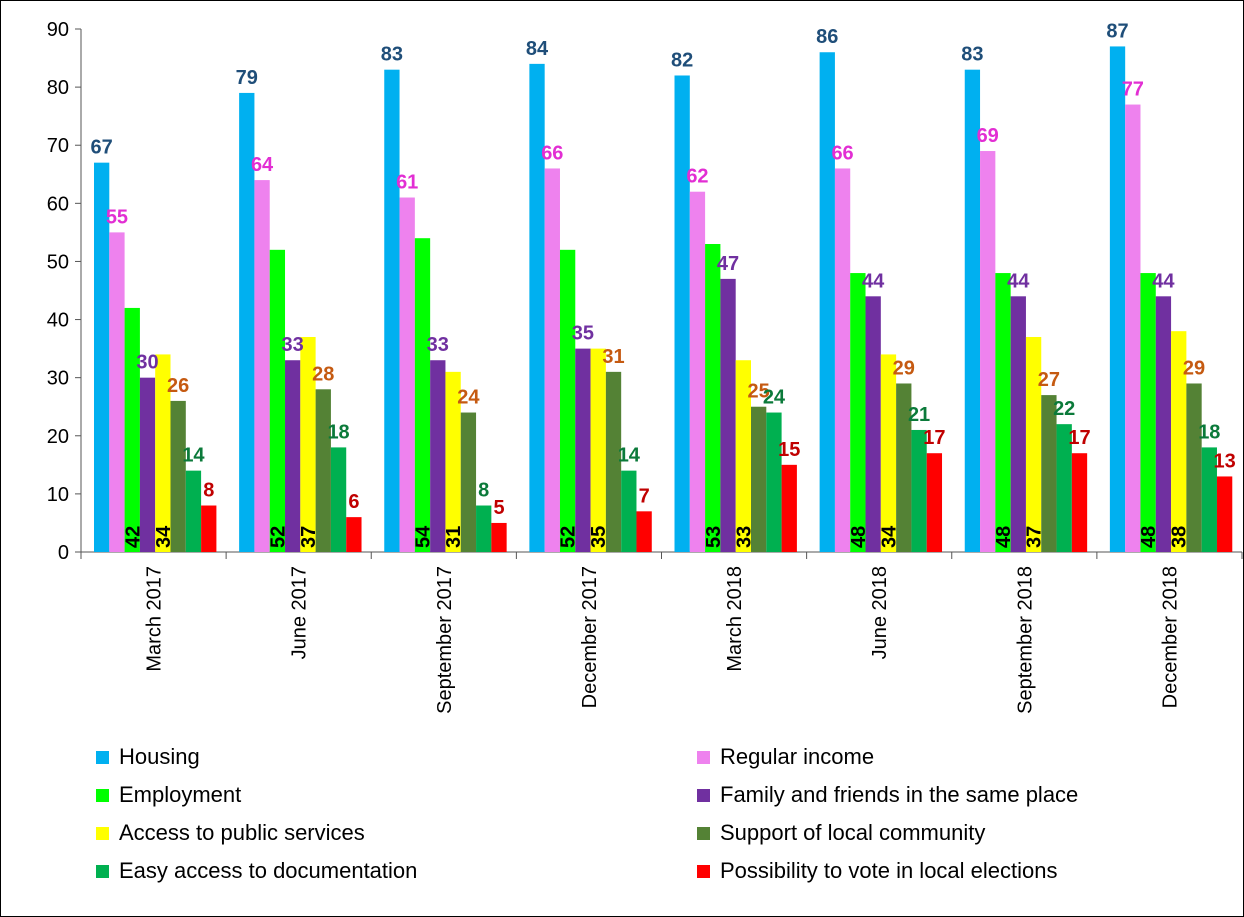 This screenshot has height=917, width=1244. I want to click on data-label: 31, so click(613, 357).